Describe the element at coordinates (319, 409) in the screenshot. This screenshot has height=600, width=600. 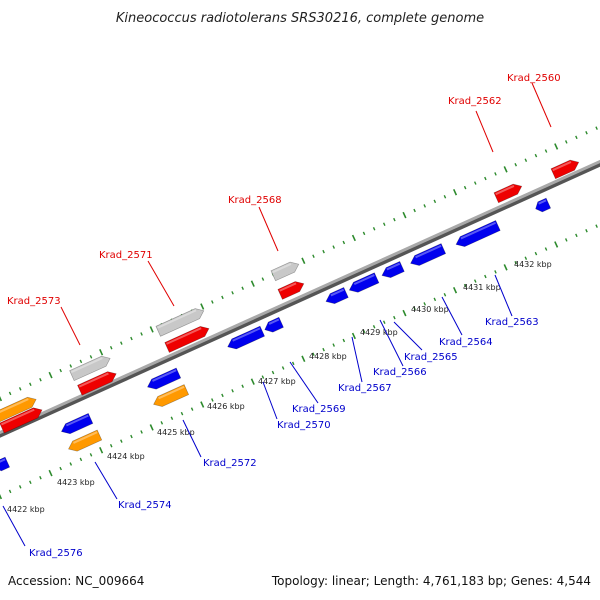
I see `gene-label-reverse: Krad_2569` at that location.